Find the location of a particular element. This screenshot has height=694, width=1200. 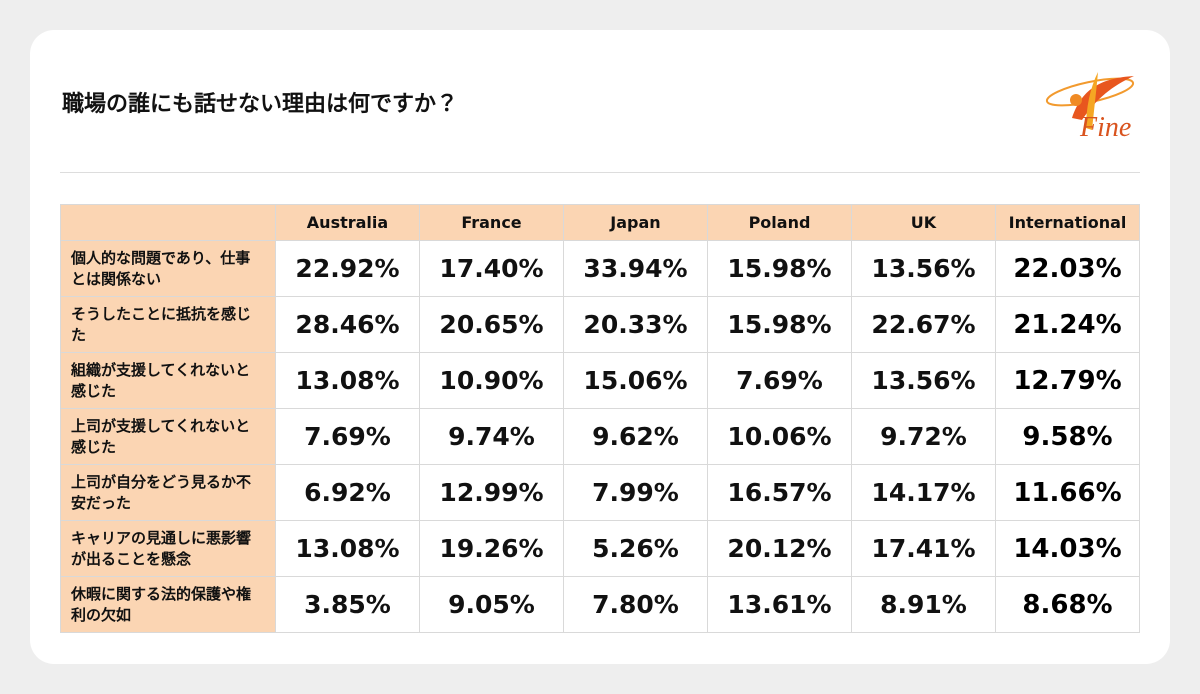

row-label: 個人的な問題であり、仕事とは関係ない is located at coordinates (168, 268).